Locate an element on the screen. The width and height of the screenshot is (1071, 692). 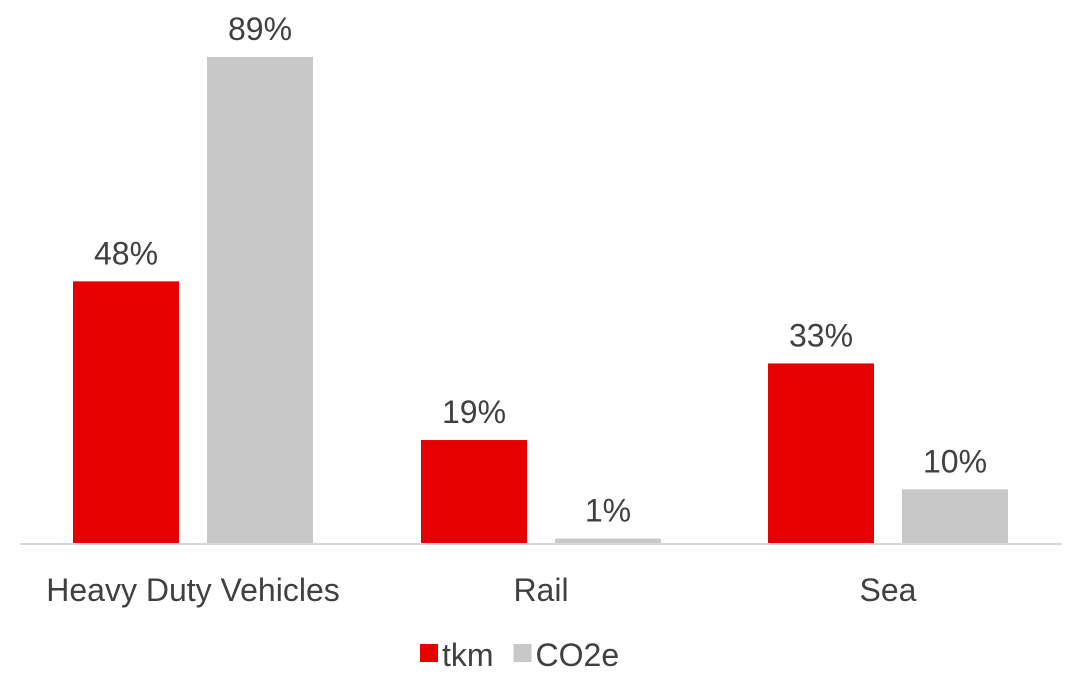
category-label-sea: Sea is located at coordinates (888, 590).